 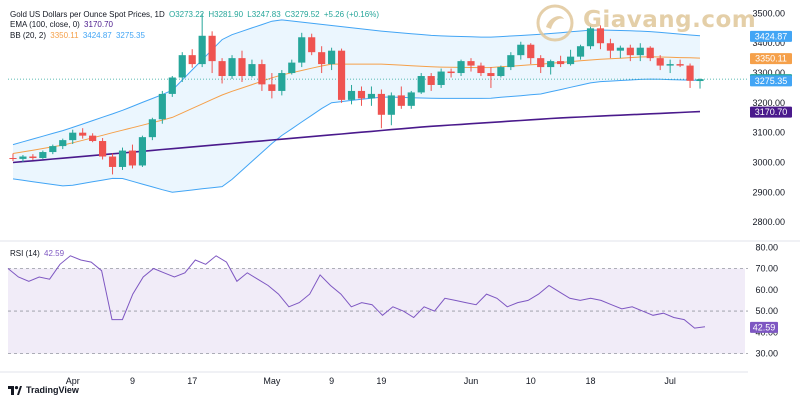 What do you see at coordinates (768, 133) in the screenshot?
I see `price-axis-tick: 3100.00` at bounding box center [768, 133].